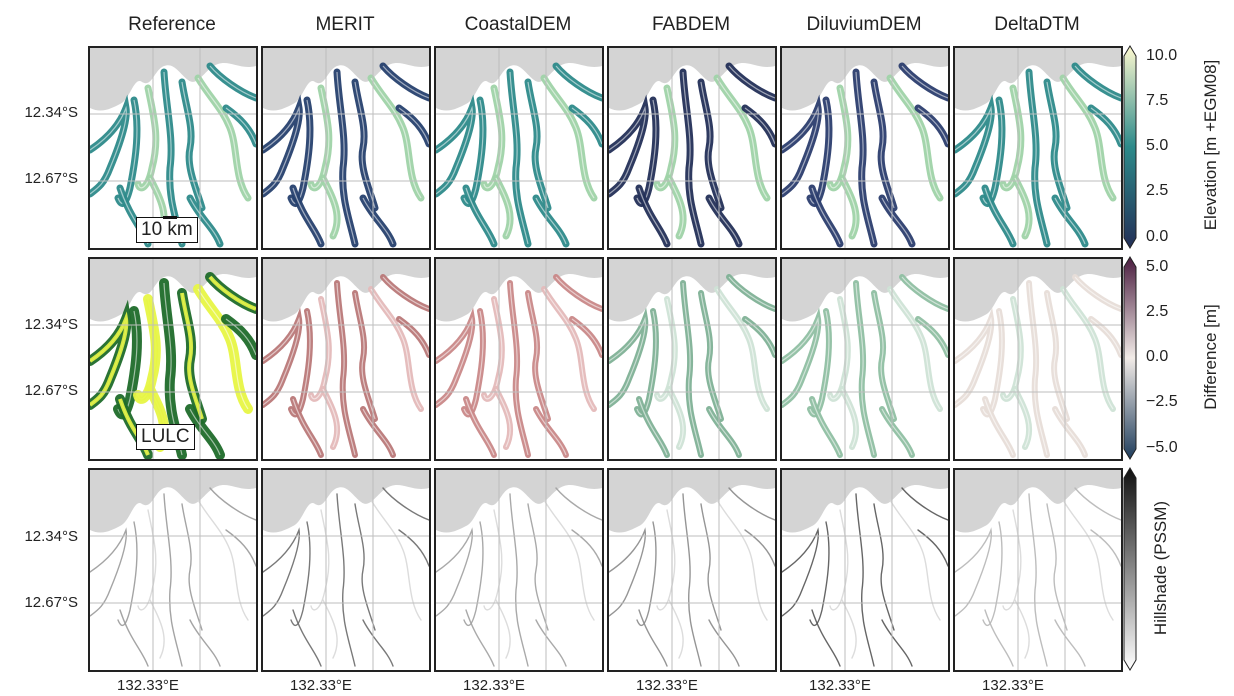  What do you see at coordinates (148, 685) in the screenshot?
I see `lon-label-col1: 132.33°E` at bounding box center [148, 685].